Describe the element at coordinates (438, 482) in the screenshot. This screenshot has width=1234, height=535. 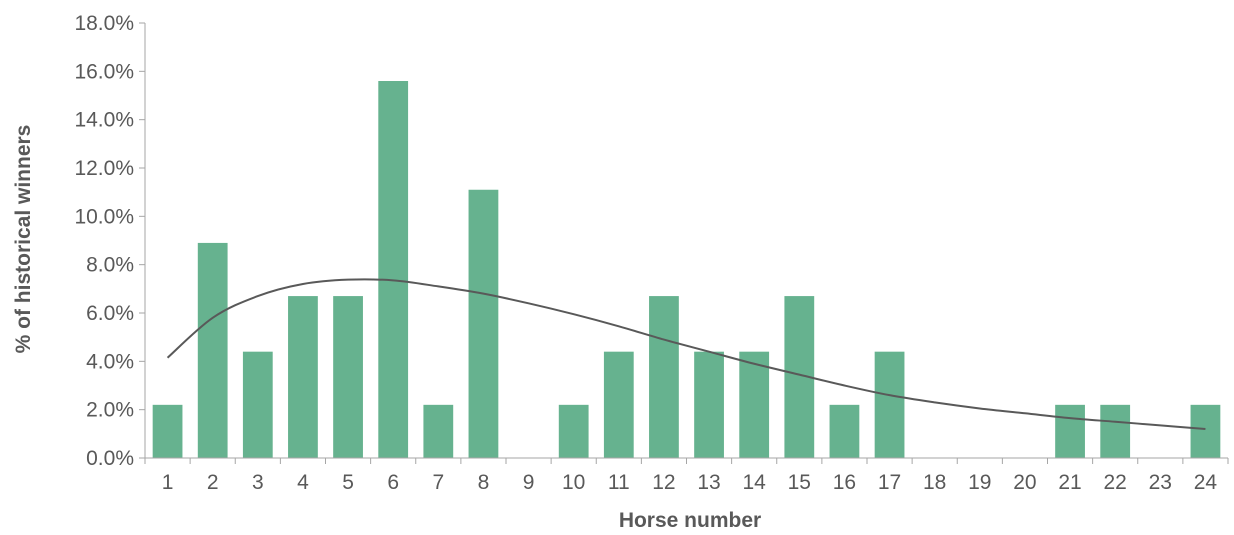
I see `x-tick-label: 7` at that location.